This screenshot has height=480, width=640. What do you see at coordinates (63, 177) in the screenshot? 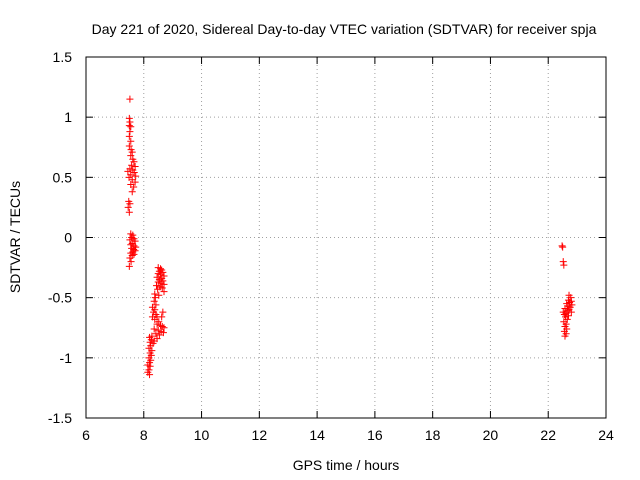
I see `y-tick-label: 0.5` at bounding box center [63, 177].